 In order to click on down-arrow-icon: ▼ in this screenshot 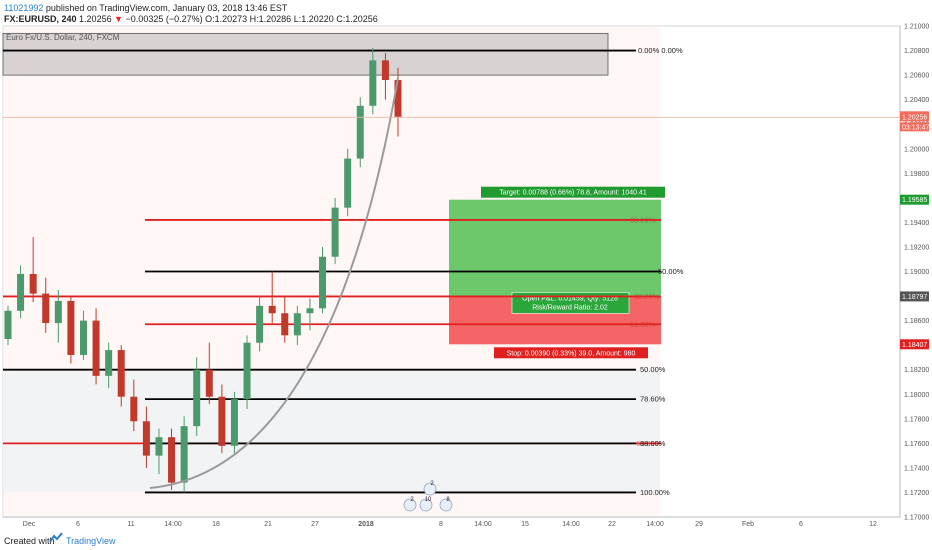, I will do `click(119, 19)`.